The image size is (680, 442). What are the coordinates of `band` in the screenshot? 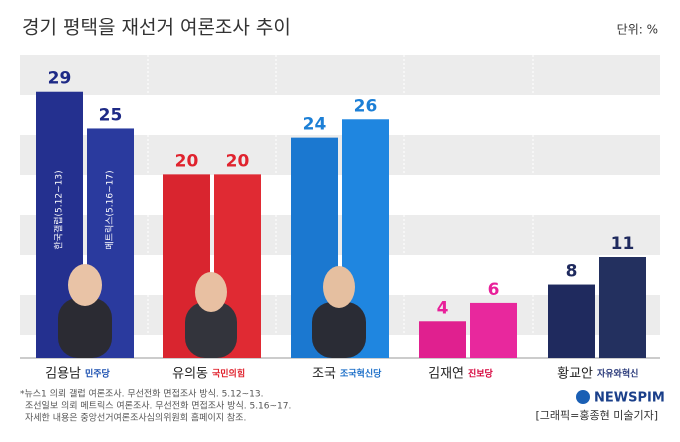 It's located at (340, 75).